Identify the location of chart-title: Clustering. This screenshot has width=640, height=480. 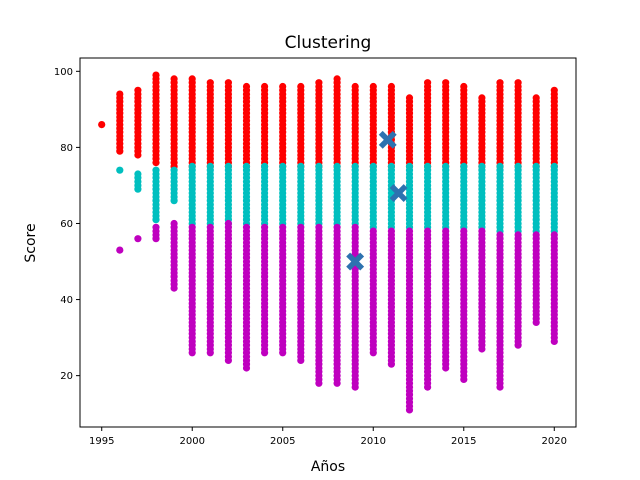
(328, 43).